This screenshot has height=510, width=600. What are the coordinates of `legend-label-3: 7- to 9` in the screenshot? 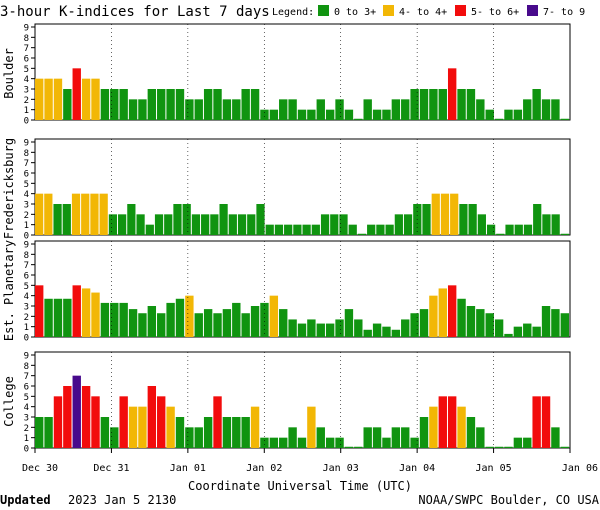 It's located at (564, 12).